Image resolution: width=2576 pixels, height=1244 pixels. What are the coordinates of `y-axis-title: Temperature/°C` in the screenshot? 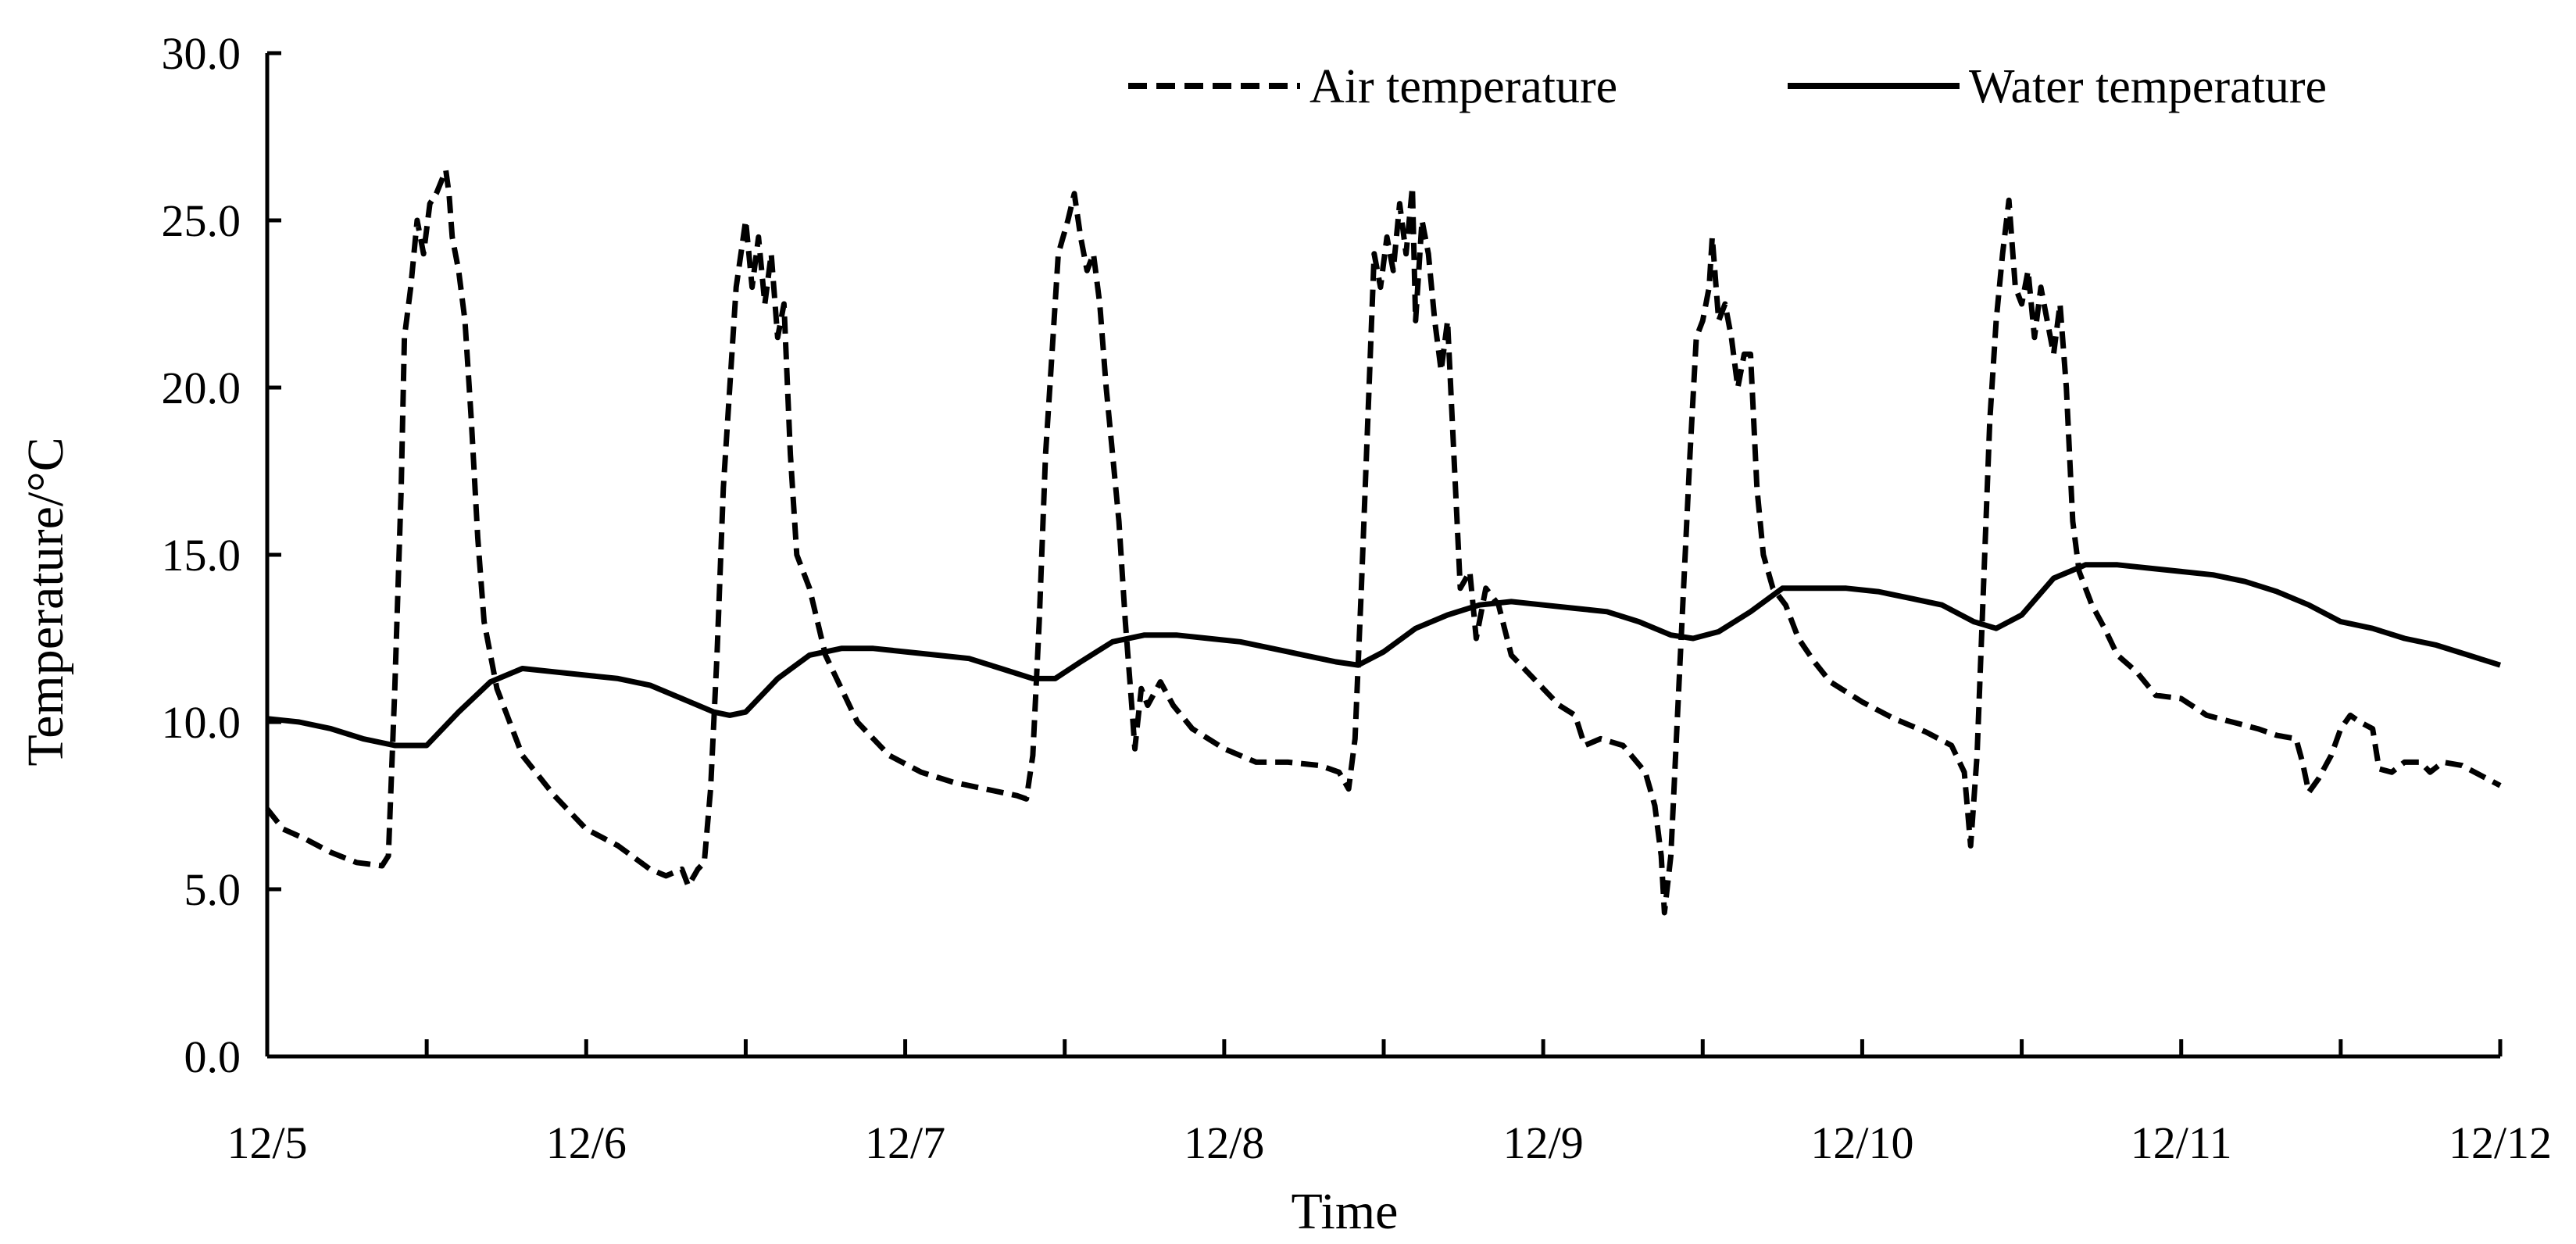 It's located at (46, 602).